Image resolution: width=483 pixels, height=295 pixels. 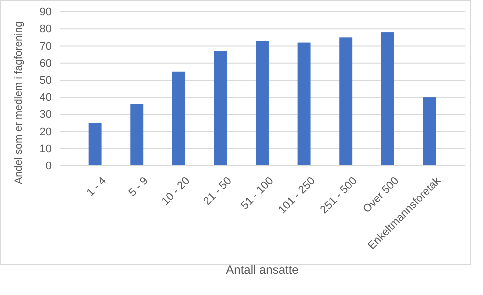 What do you see at coordinates (46, 132) in the screenshot?
I see `y-tick-label: 20` at bounding box center [46, 132].